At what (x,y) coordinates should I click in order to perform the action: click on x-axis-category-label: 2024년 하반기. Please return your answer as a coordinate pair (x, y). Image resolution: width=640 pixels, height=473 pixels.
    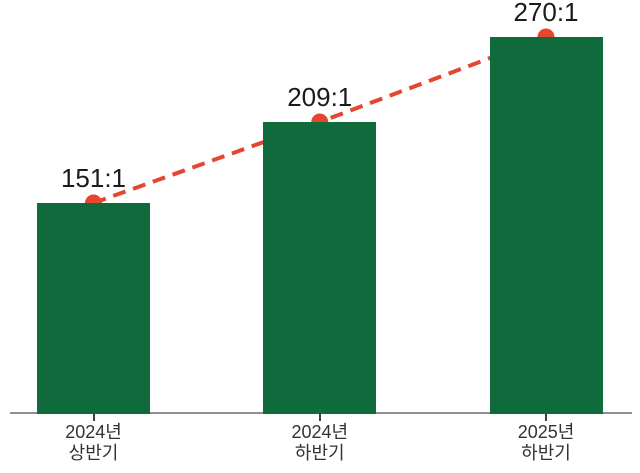
    Looking at the image, I should click on (320, 442).